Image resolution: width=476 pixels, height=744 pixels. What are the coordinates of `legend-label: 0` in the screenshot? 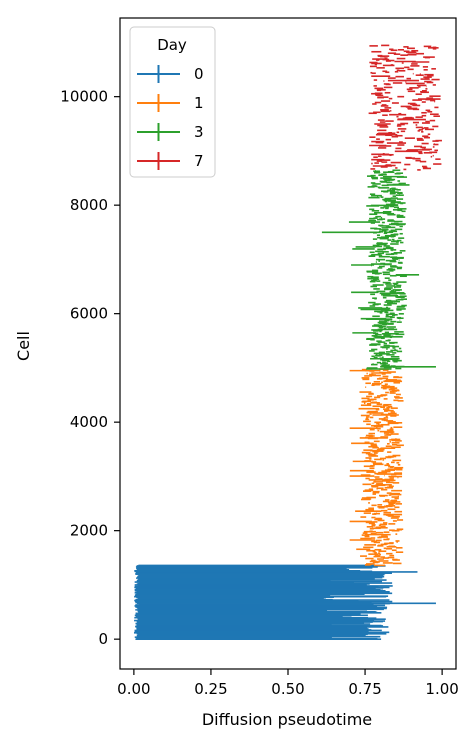 It's located at (199, 74).